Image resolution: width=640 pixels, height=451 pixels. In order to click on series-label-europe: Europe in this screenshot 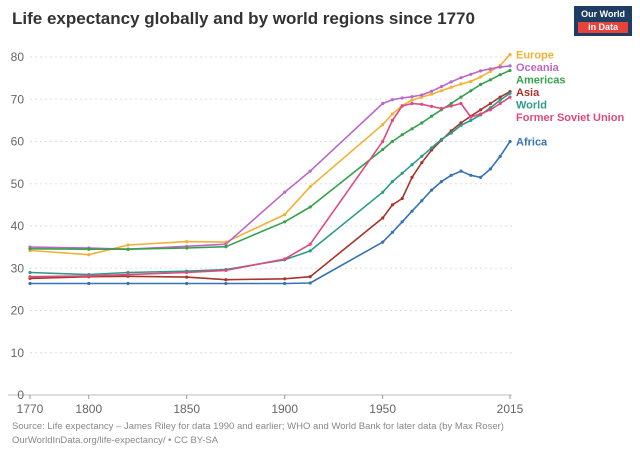, I will do `click(535, 55)`.